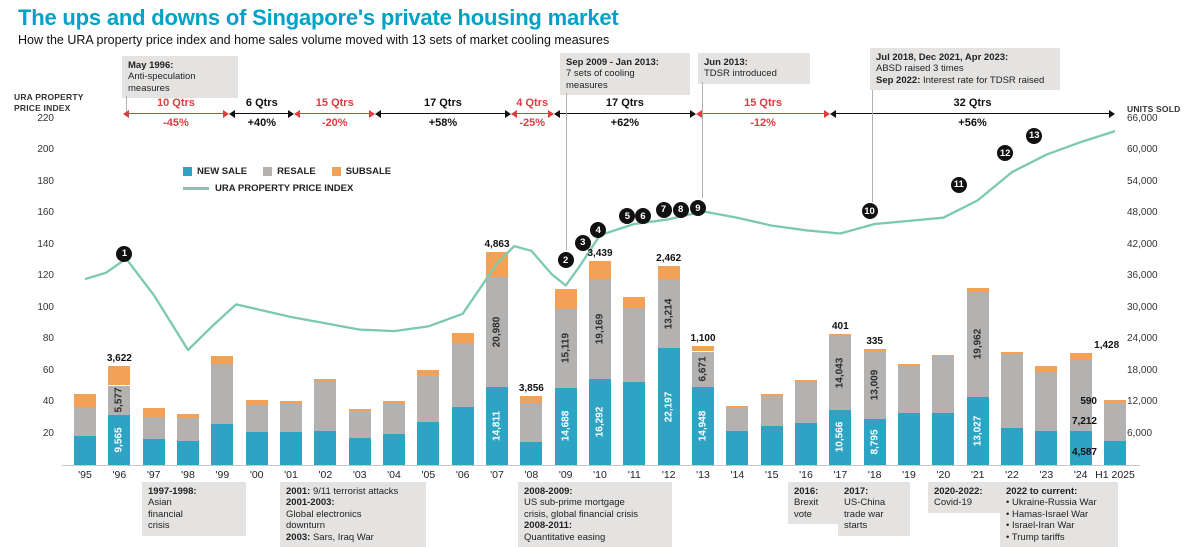  Describe the element at coordinates (754, 68) in the screenshot. I see `policy-annotation: Jun 2013: TDSR introduced` at that location.